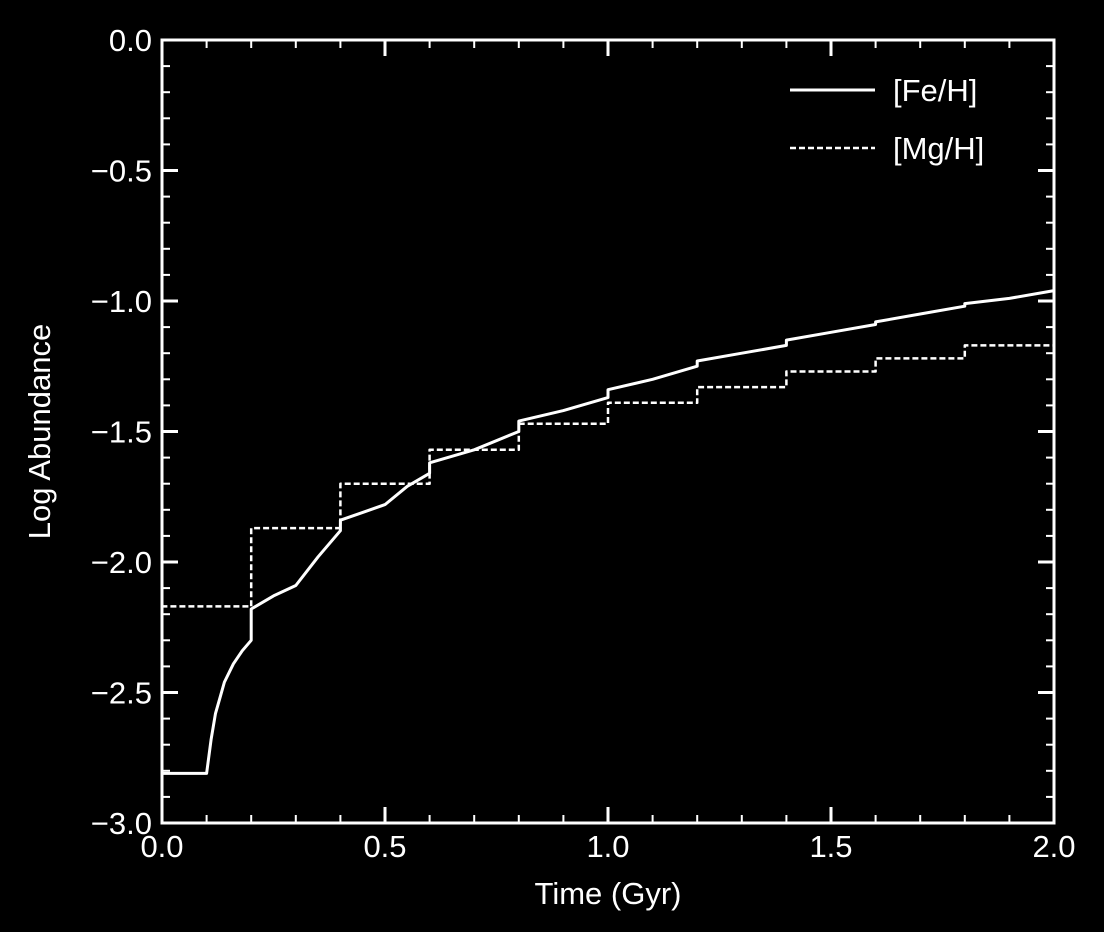 The height and width of the screenshot is (932, 1104). What do you see at coordinates (121, 823) in the screenshot?
I see `y-tick-label: −3.0` at bounding box center [121, 823].